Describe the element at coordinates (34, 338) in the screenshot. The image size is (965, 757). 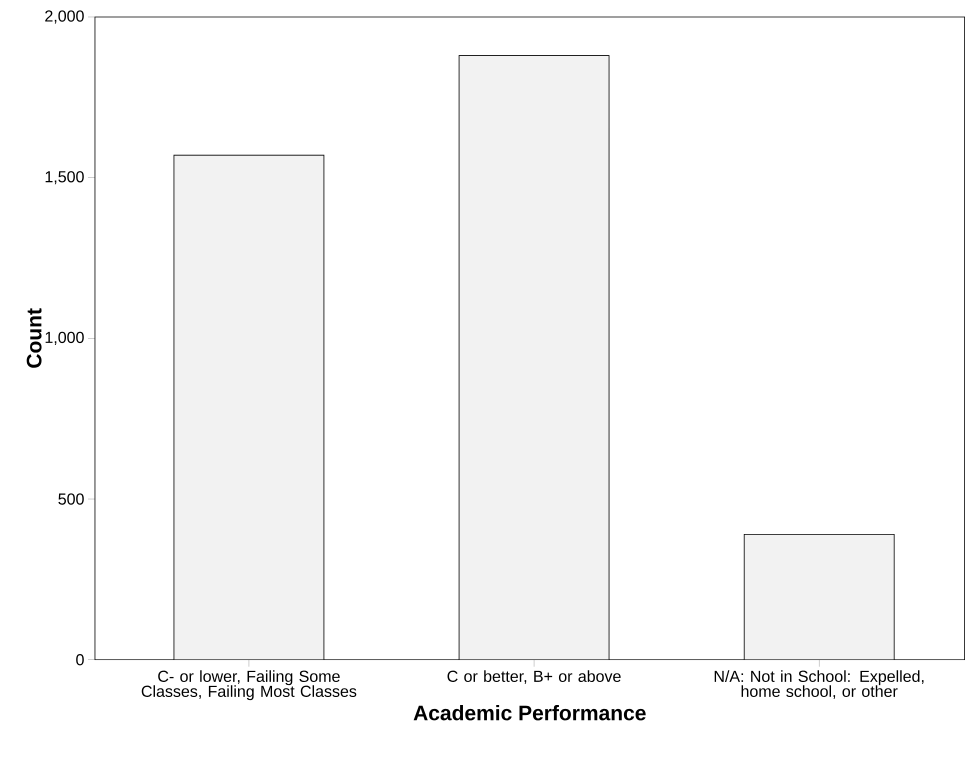
I see `y-axis-title: Count` at that location.